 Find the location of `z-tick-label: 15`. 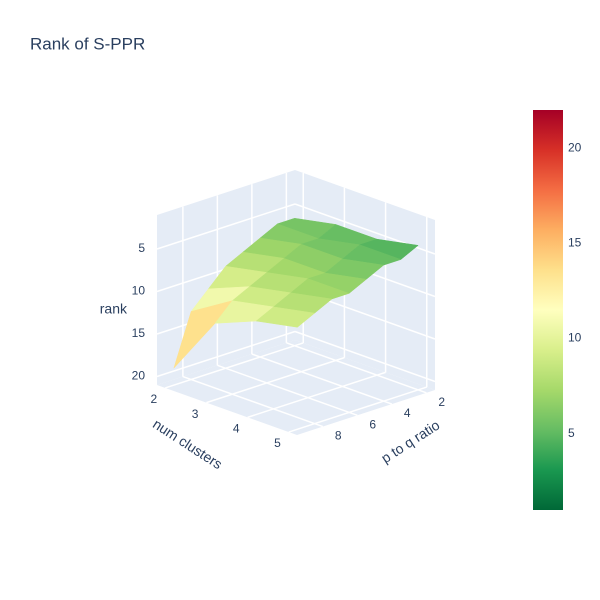

z-tick-label: 15 is located at coordinates (139, 333).